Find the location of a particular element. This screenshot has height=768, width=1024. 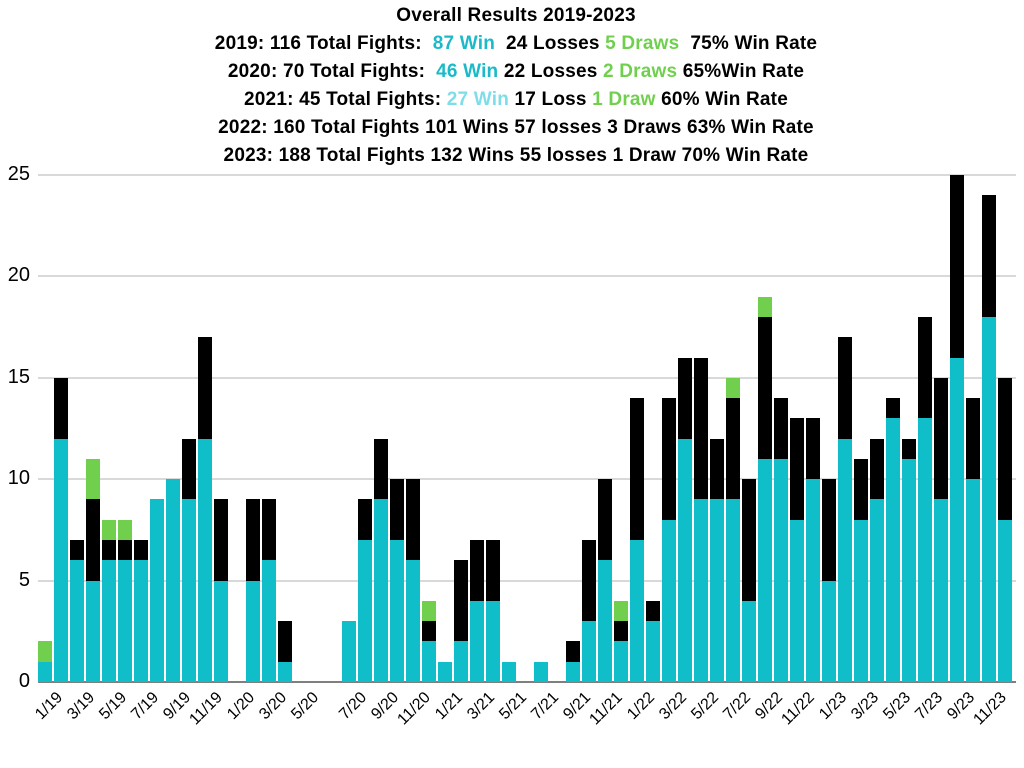

bar-wins-5/22 is located at coordinates (701, 590).